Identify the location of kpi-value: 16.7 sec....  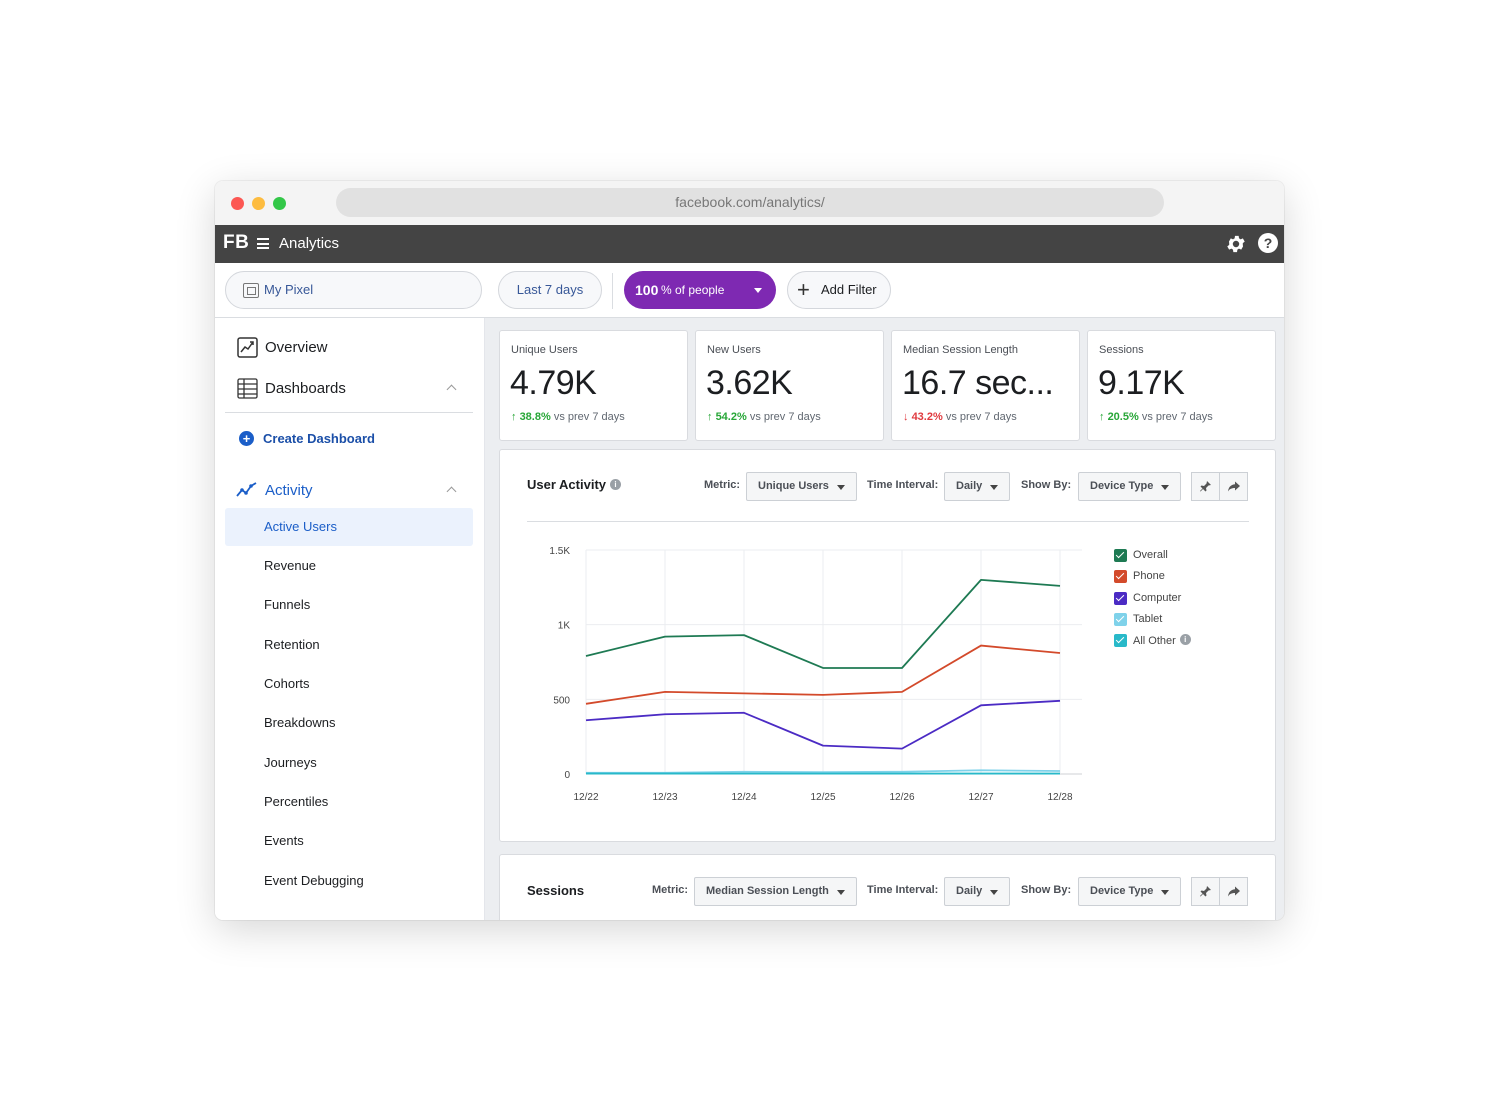
(978, 383).